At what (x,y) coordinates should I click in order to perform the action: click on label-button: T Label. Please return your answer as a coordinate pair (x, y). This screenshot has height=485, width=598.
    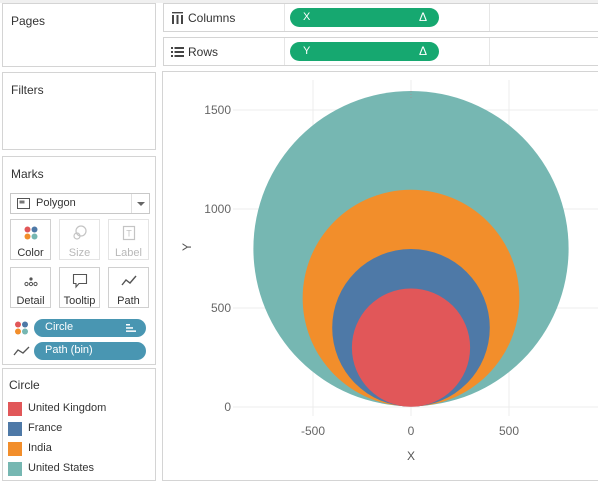
    Looking at the image, I should click on (128, 239).